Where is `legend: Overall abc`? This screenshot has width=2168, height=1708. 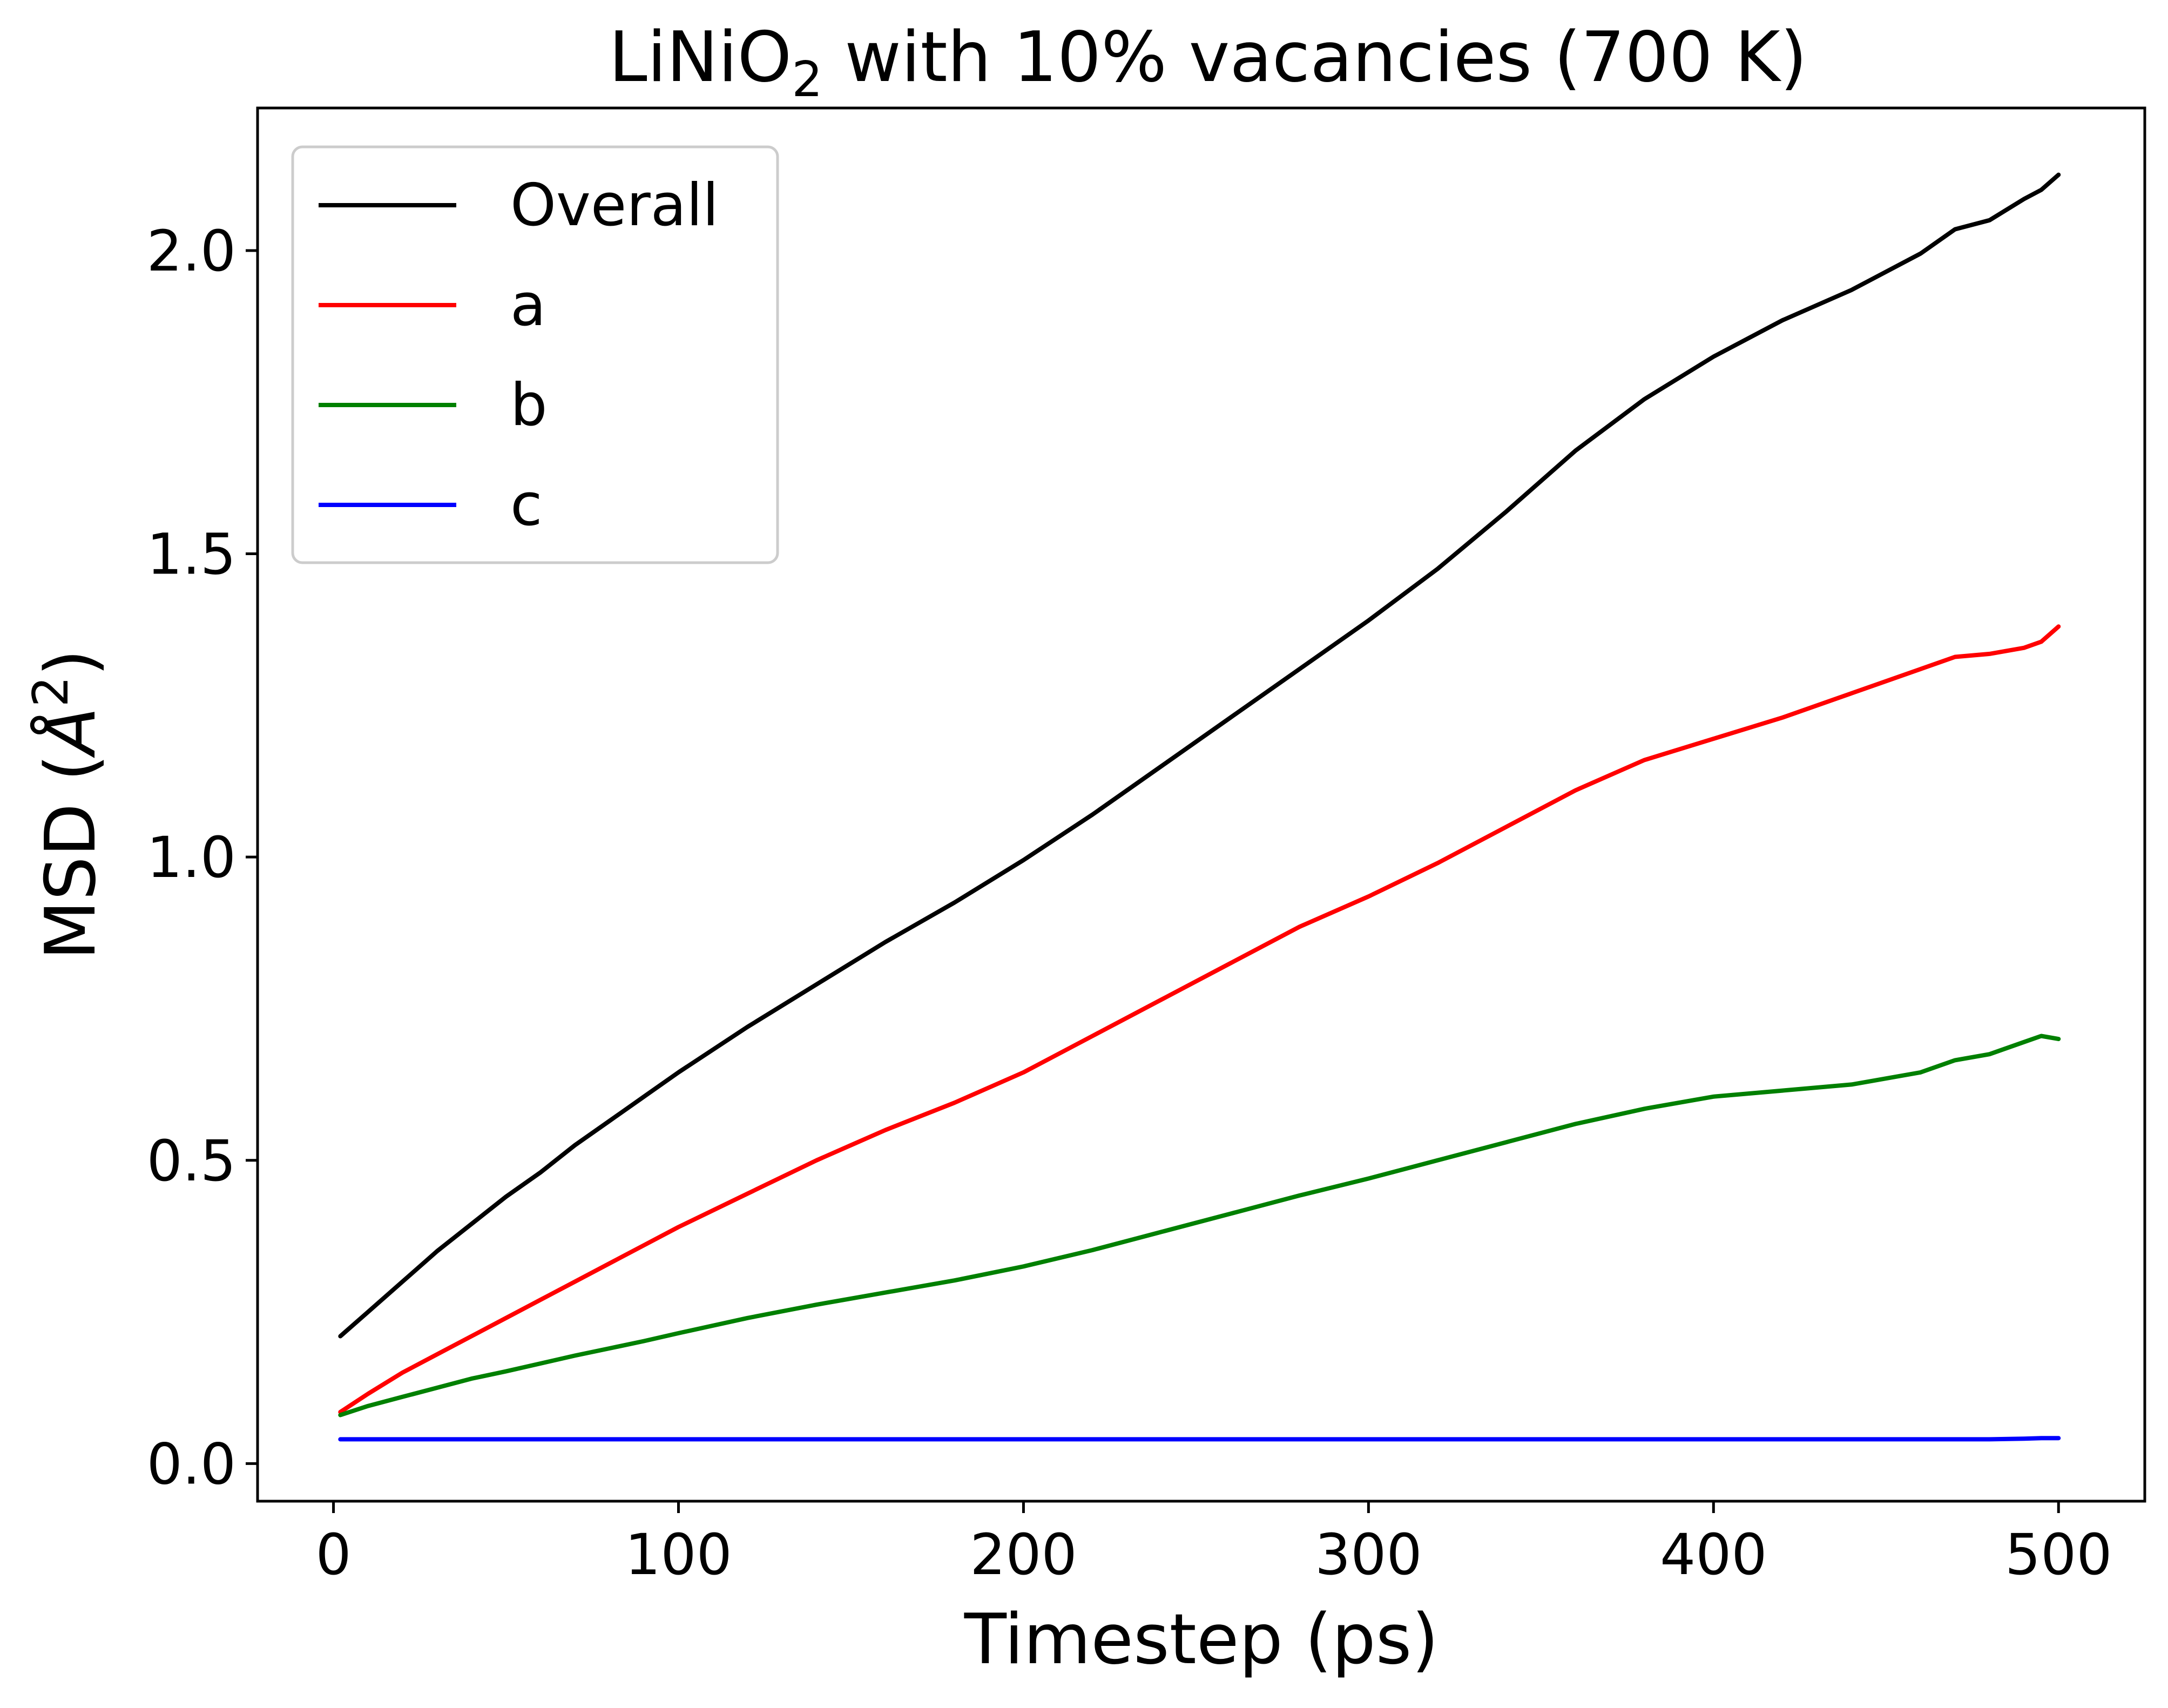 legend: Overall abc is located at coordinates (535, 354).